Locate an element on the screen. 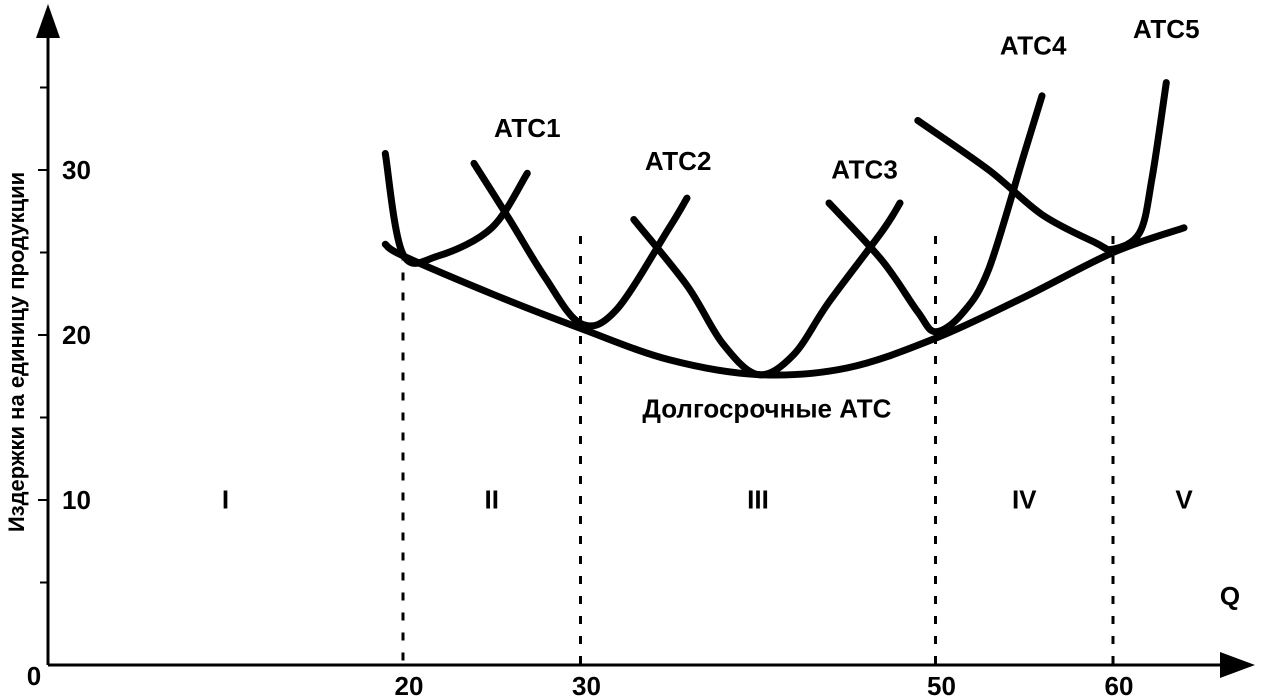 The height and width of the screenshot is (699, 1275). y-axis-title: Издержки на единицу продукции is located at coordinates (16, 352).